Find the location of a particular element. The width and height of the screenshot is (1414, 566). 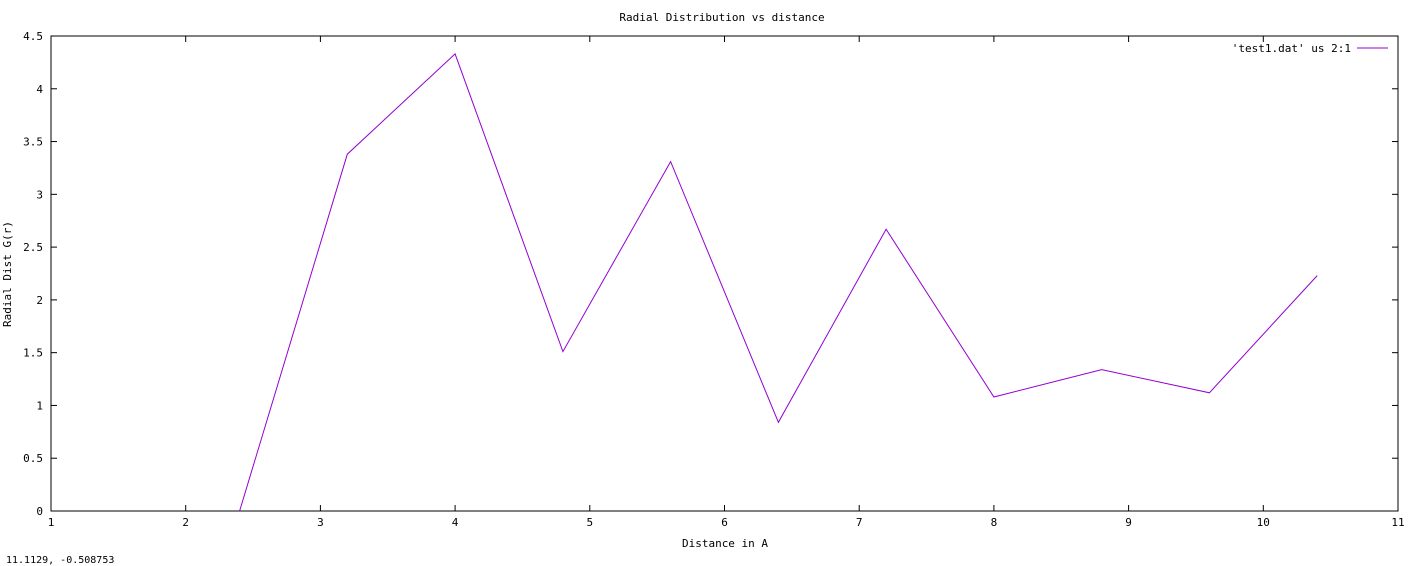

y-tick-label: 0 is located at coordinates (39, 511).